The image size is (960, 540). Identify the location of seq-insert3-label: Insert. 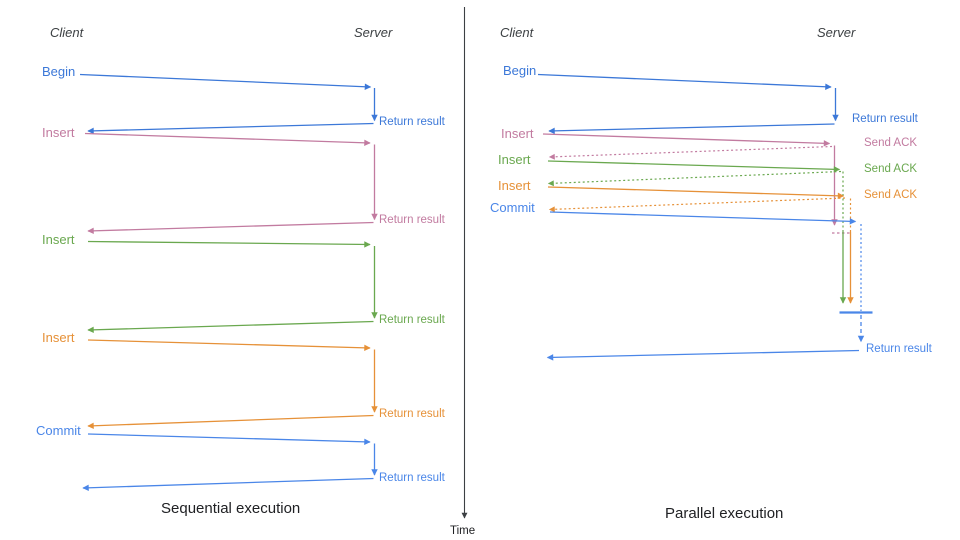
(58, 337).